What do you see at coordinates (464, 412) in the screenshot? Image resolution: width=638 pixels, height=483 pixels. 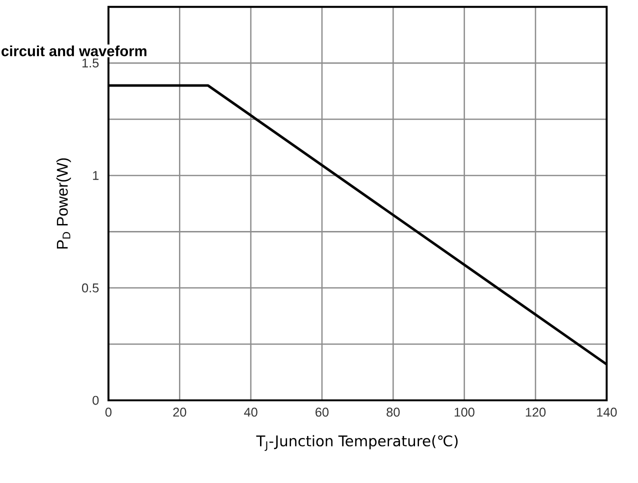 I see `x-tick-label: 100` at bounding box center [464, 412].